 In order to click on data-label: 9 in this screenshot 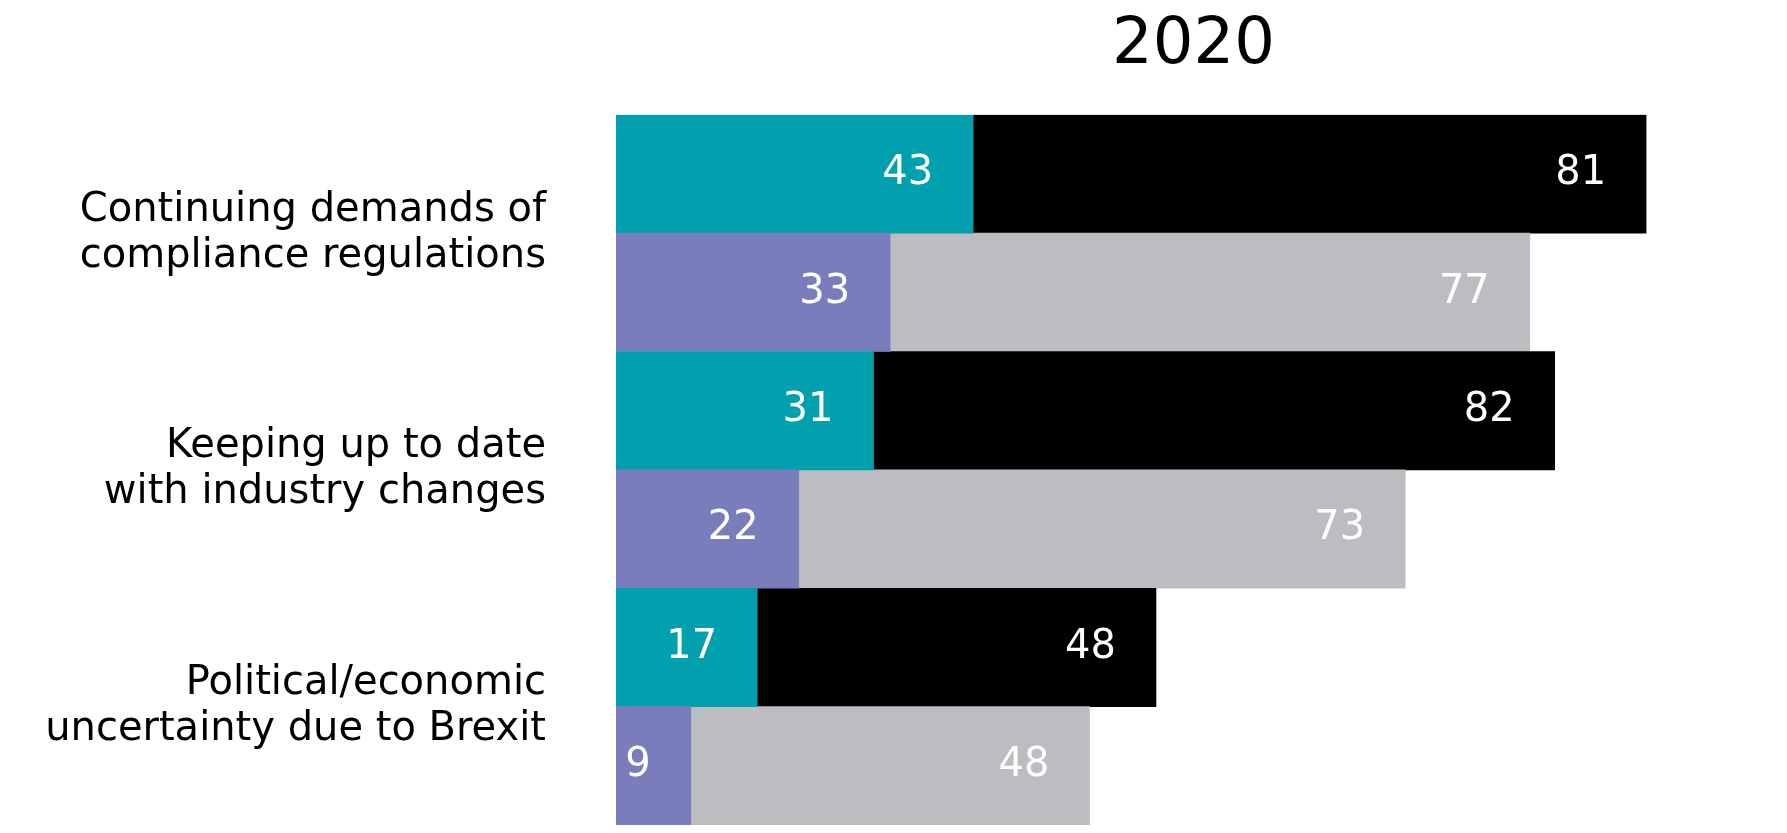, I will do `click(638, 762)`.